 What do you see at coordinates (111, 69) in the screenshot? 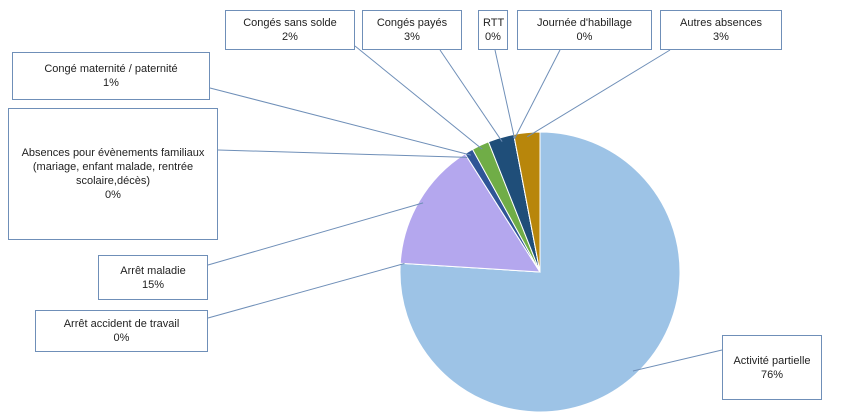
I see `category-label: Congé maternité / paternité` at bounding box center [111, 69].